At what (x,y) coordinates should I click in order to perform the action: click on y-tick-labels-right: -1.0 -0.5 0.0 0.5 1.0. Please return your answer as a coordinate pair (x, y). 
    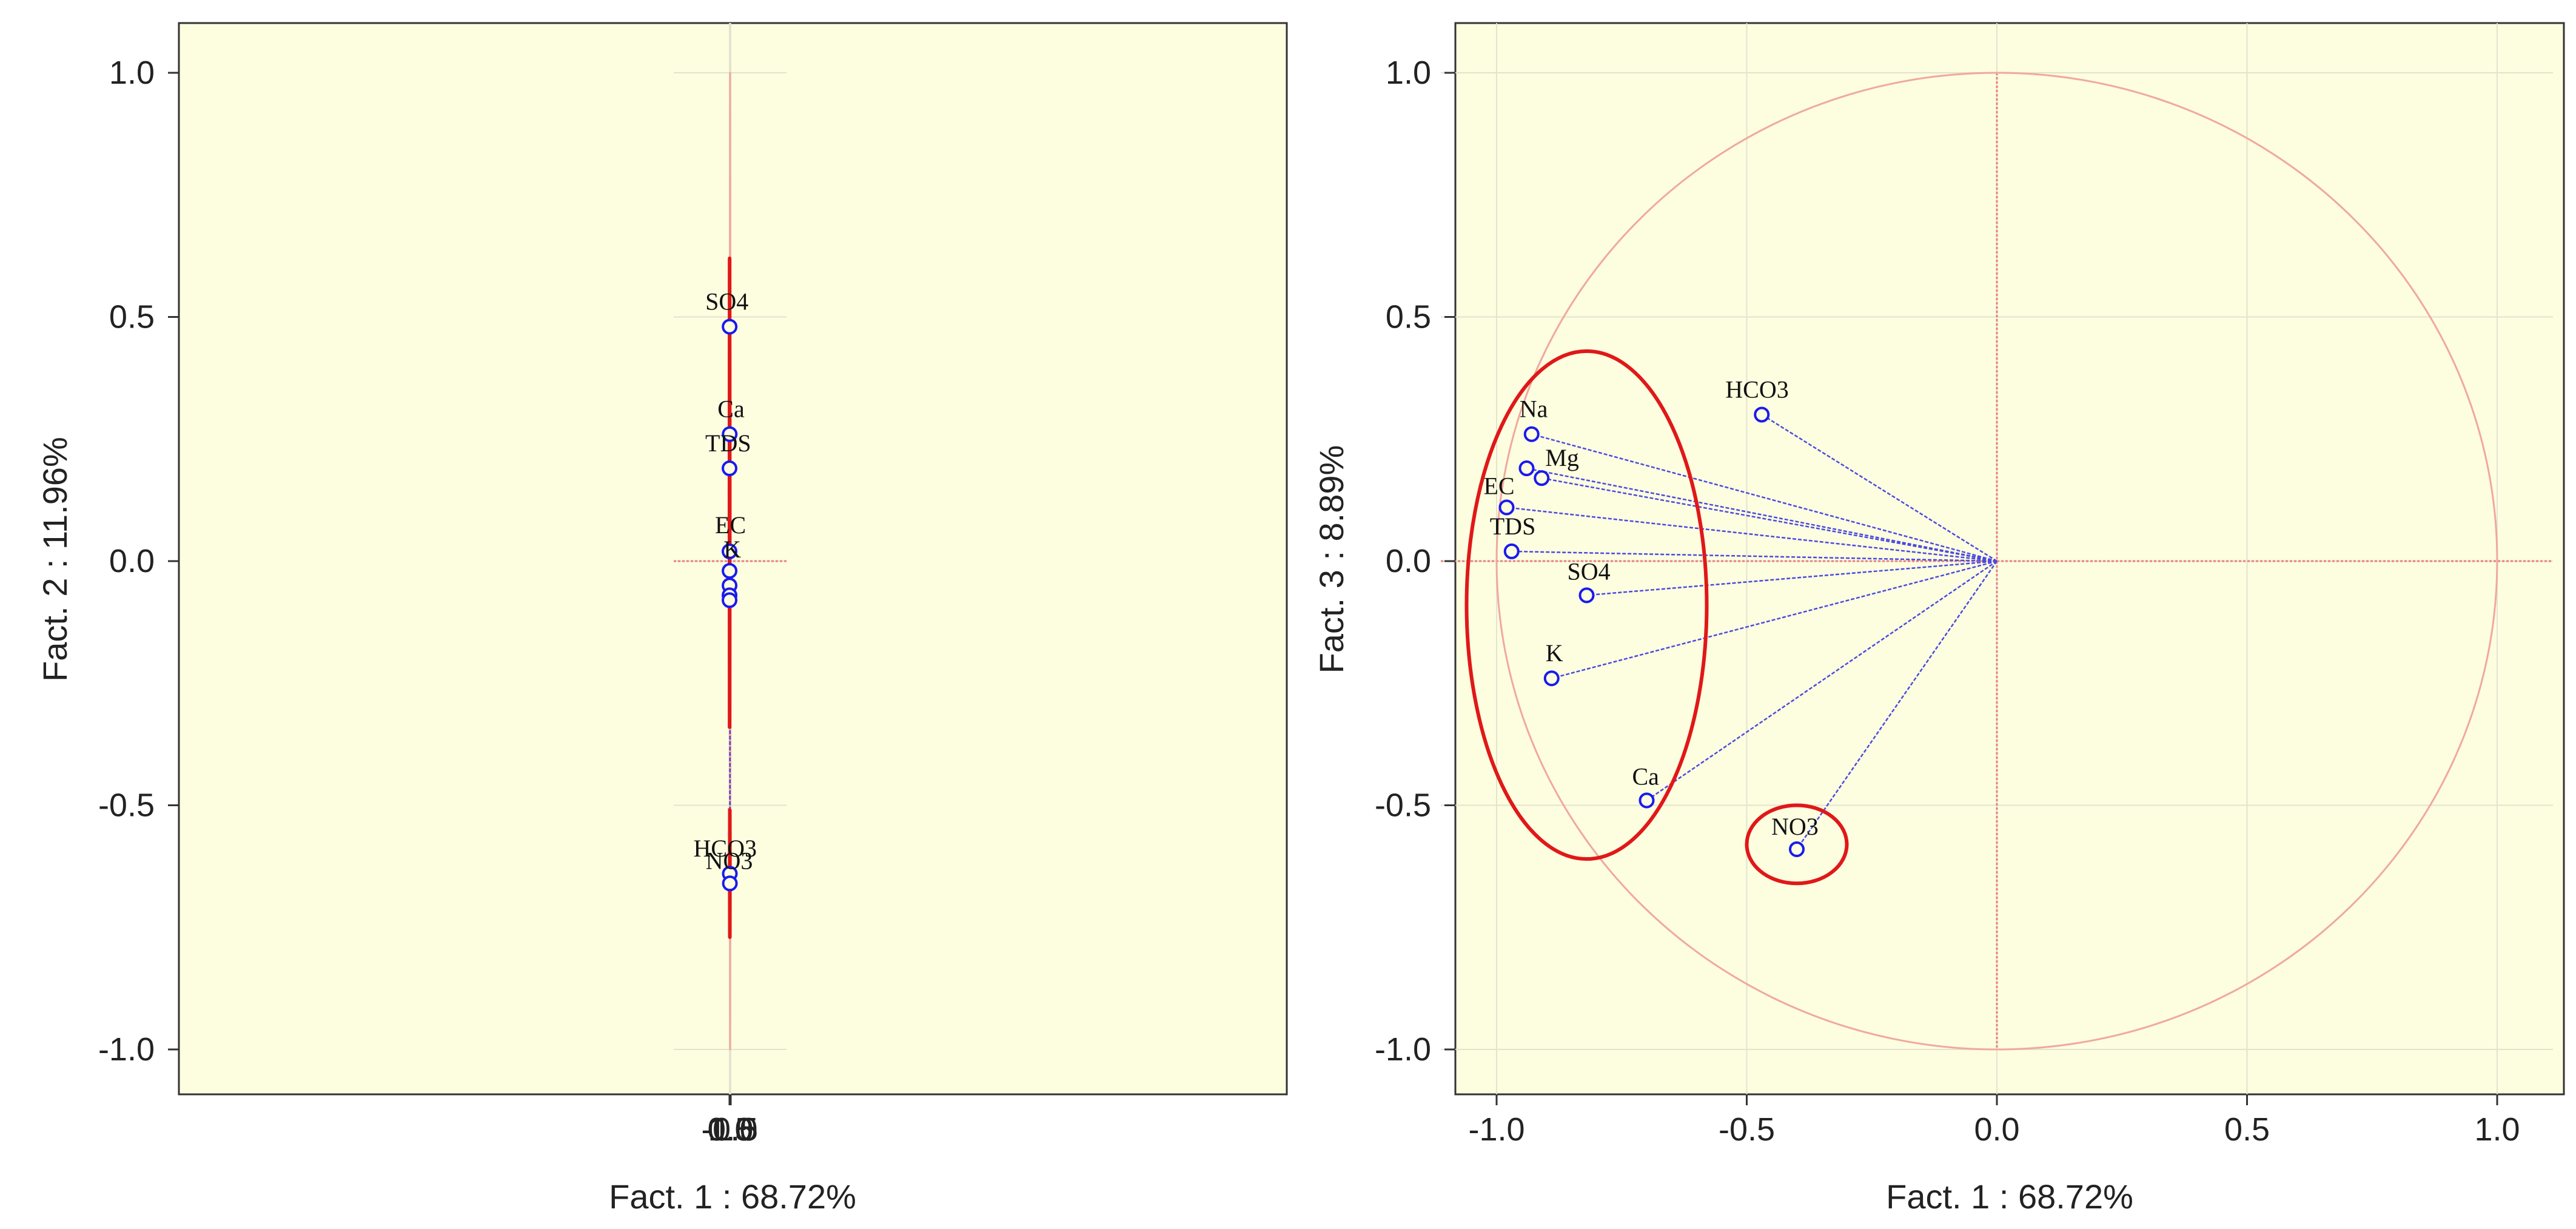
    Looking at the image, I should click on (1415, 561).